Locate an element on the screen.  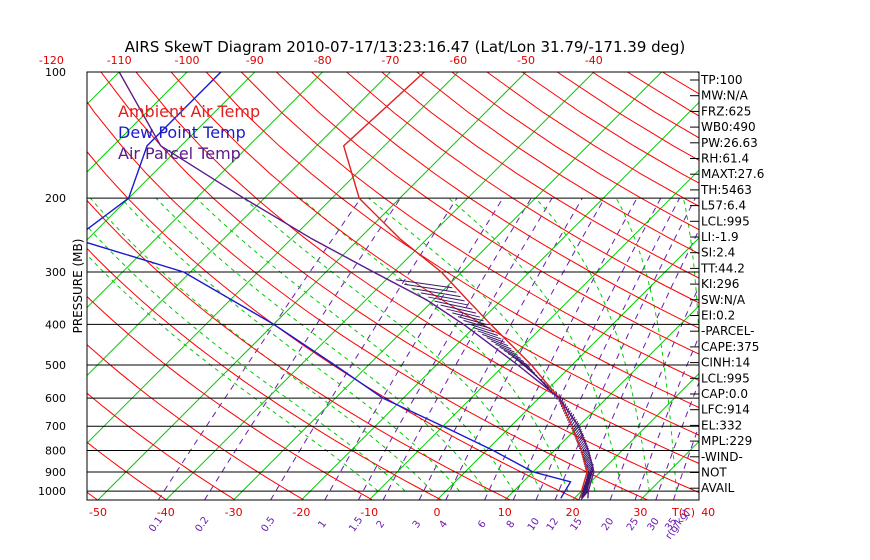
stat-label: AVAIL is located at coordinates (718, 488).